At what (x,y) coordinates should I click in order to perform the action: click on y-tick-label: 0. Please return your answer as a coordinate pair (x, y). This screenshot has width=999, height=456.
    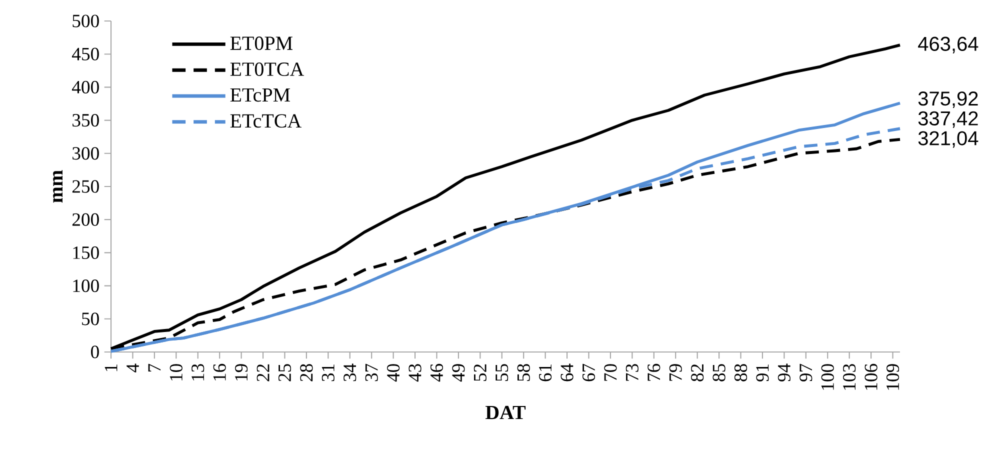
    Looking at the image, I should click on (95, 352).